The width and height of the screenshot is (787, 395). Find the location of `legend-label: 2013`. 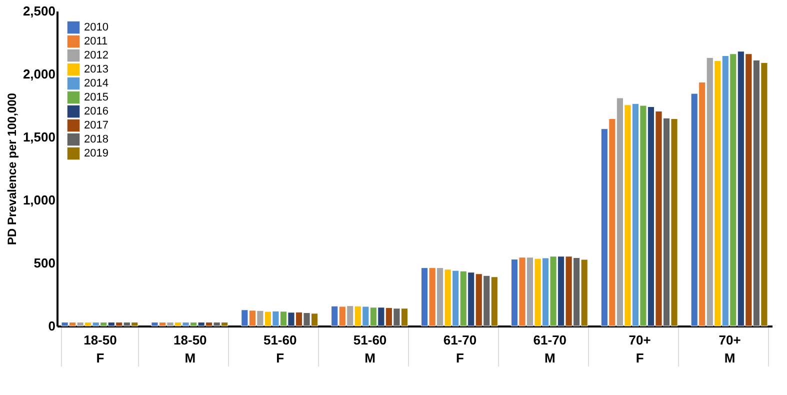

legend-label: 2013 is located at coordinates (96, 70).